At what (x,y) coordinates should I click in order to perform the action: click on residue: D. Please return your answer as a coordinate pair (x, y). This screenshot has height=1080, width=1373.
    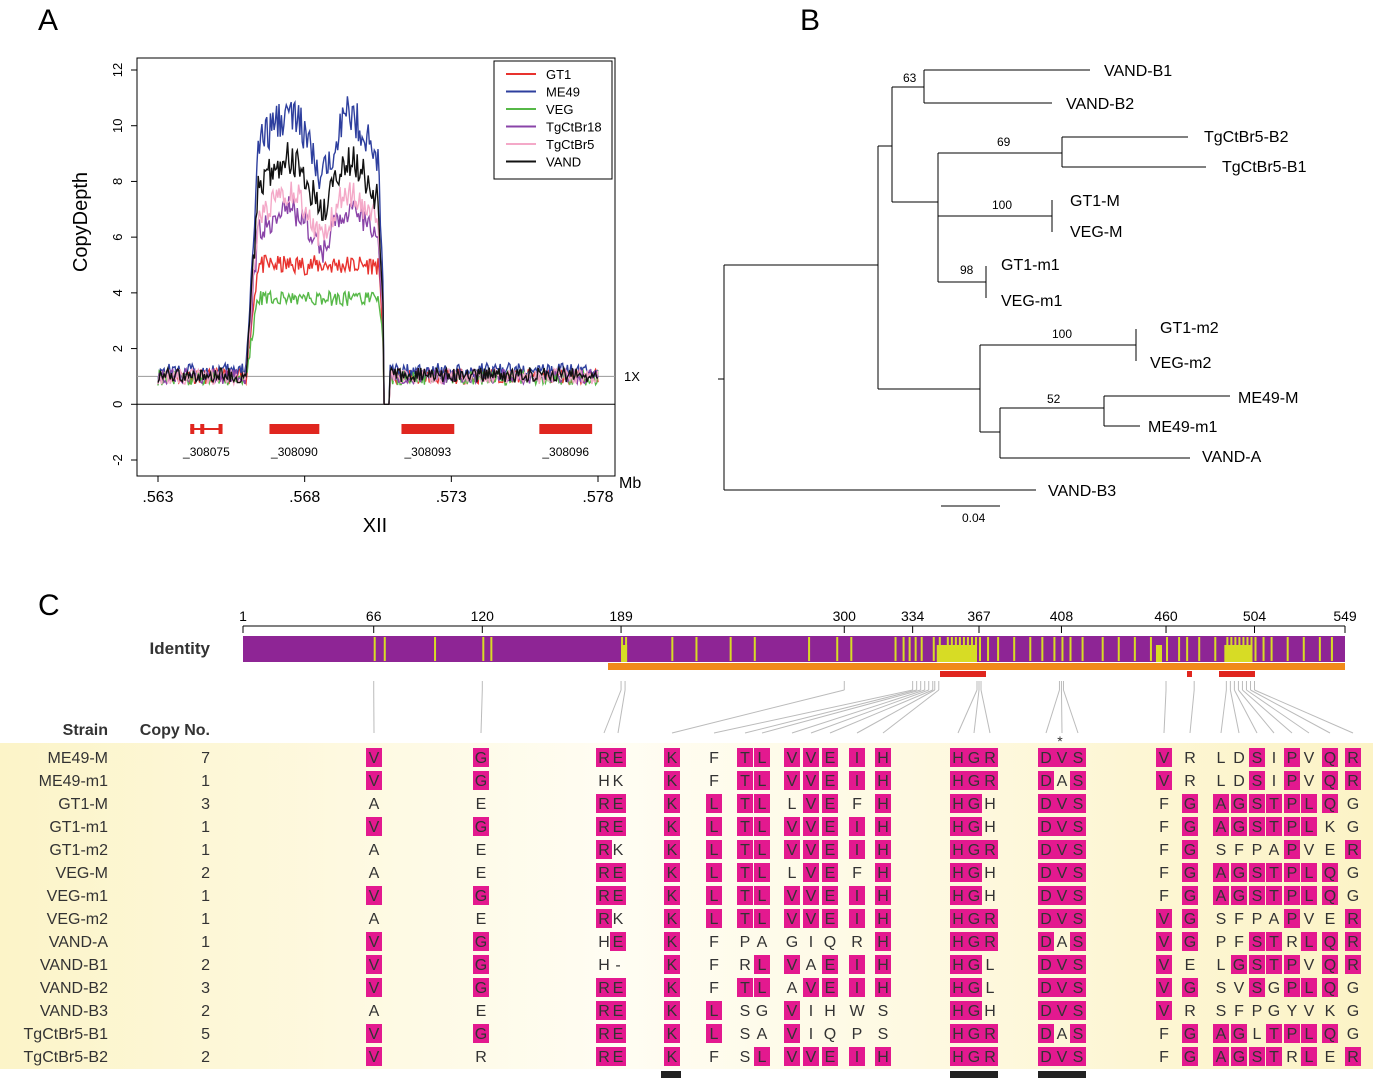
    Looking at the image, I should click on (1239, 781).